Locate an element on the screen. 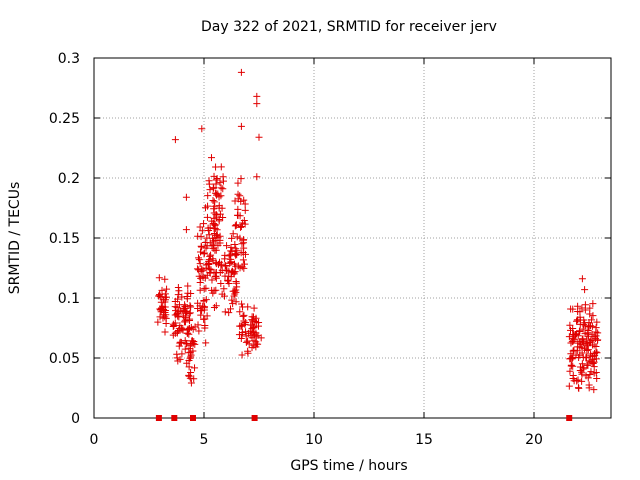 This screenshot has height=480, width=640. x-tick-label: 15 is located at coordinates (424, 440).